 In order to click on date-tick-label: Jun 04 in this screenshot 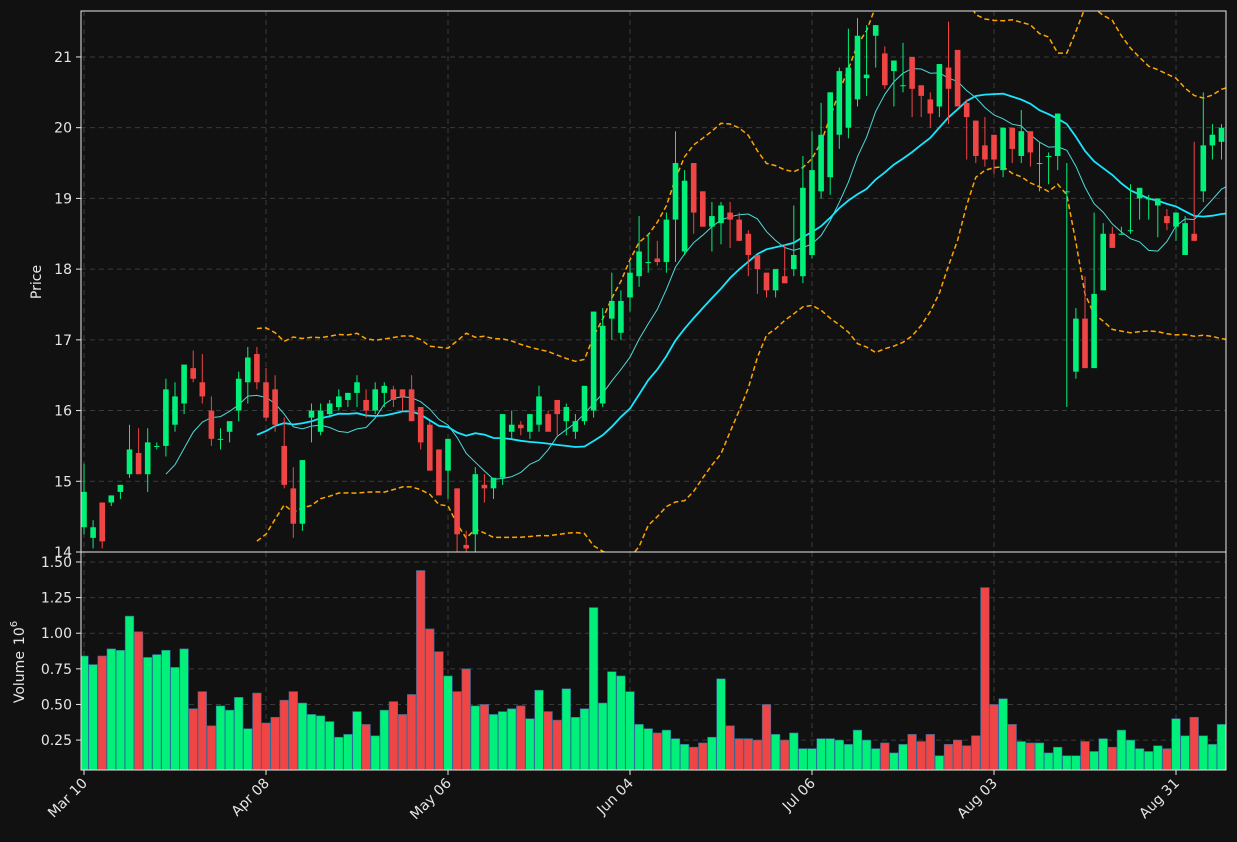, I will do `click(615, 796)`.